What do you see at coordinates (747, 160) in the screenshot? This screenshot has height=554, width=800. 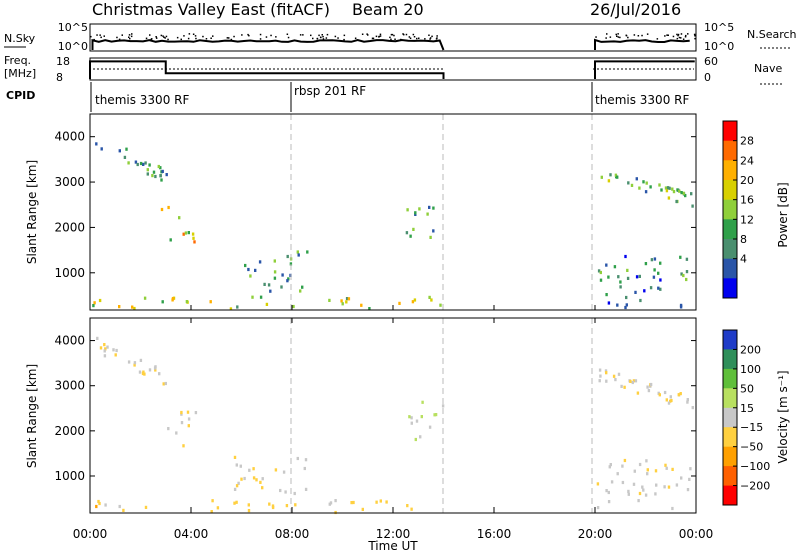 I see `colorbar-tick-label: 24` at bounding box center [747, 160].